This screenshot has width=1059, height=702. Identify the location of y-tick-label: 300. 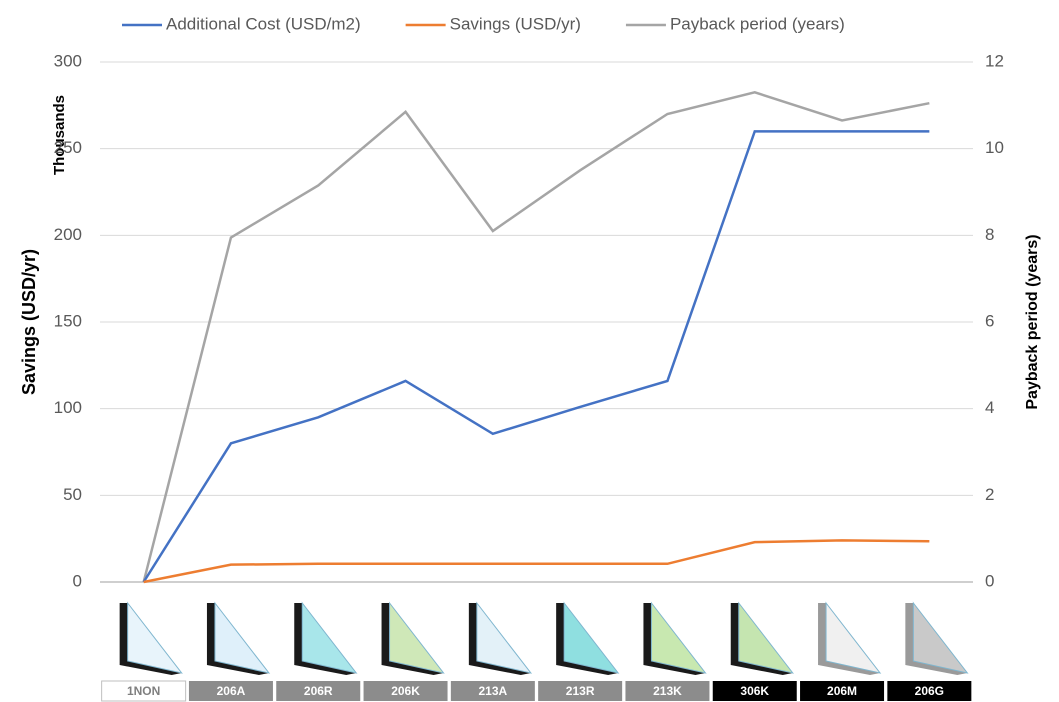
(68, 60).